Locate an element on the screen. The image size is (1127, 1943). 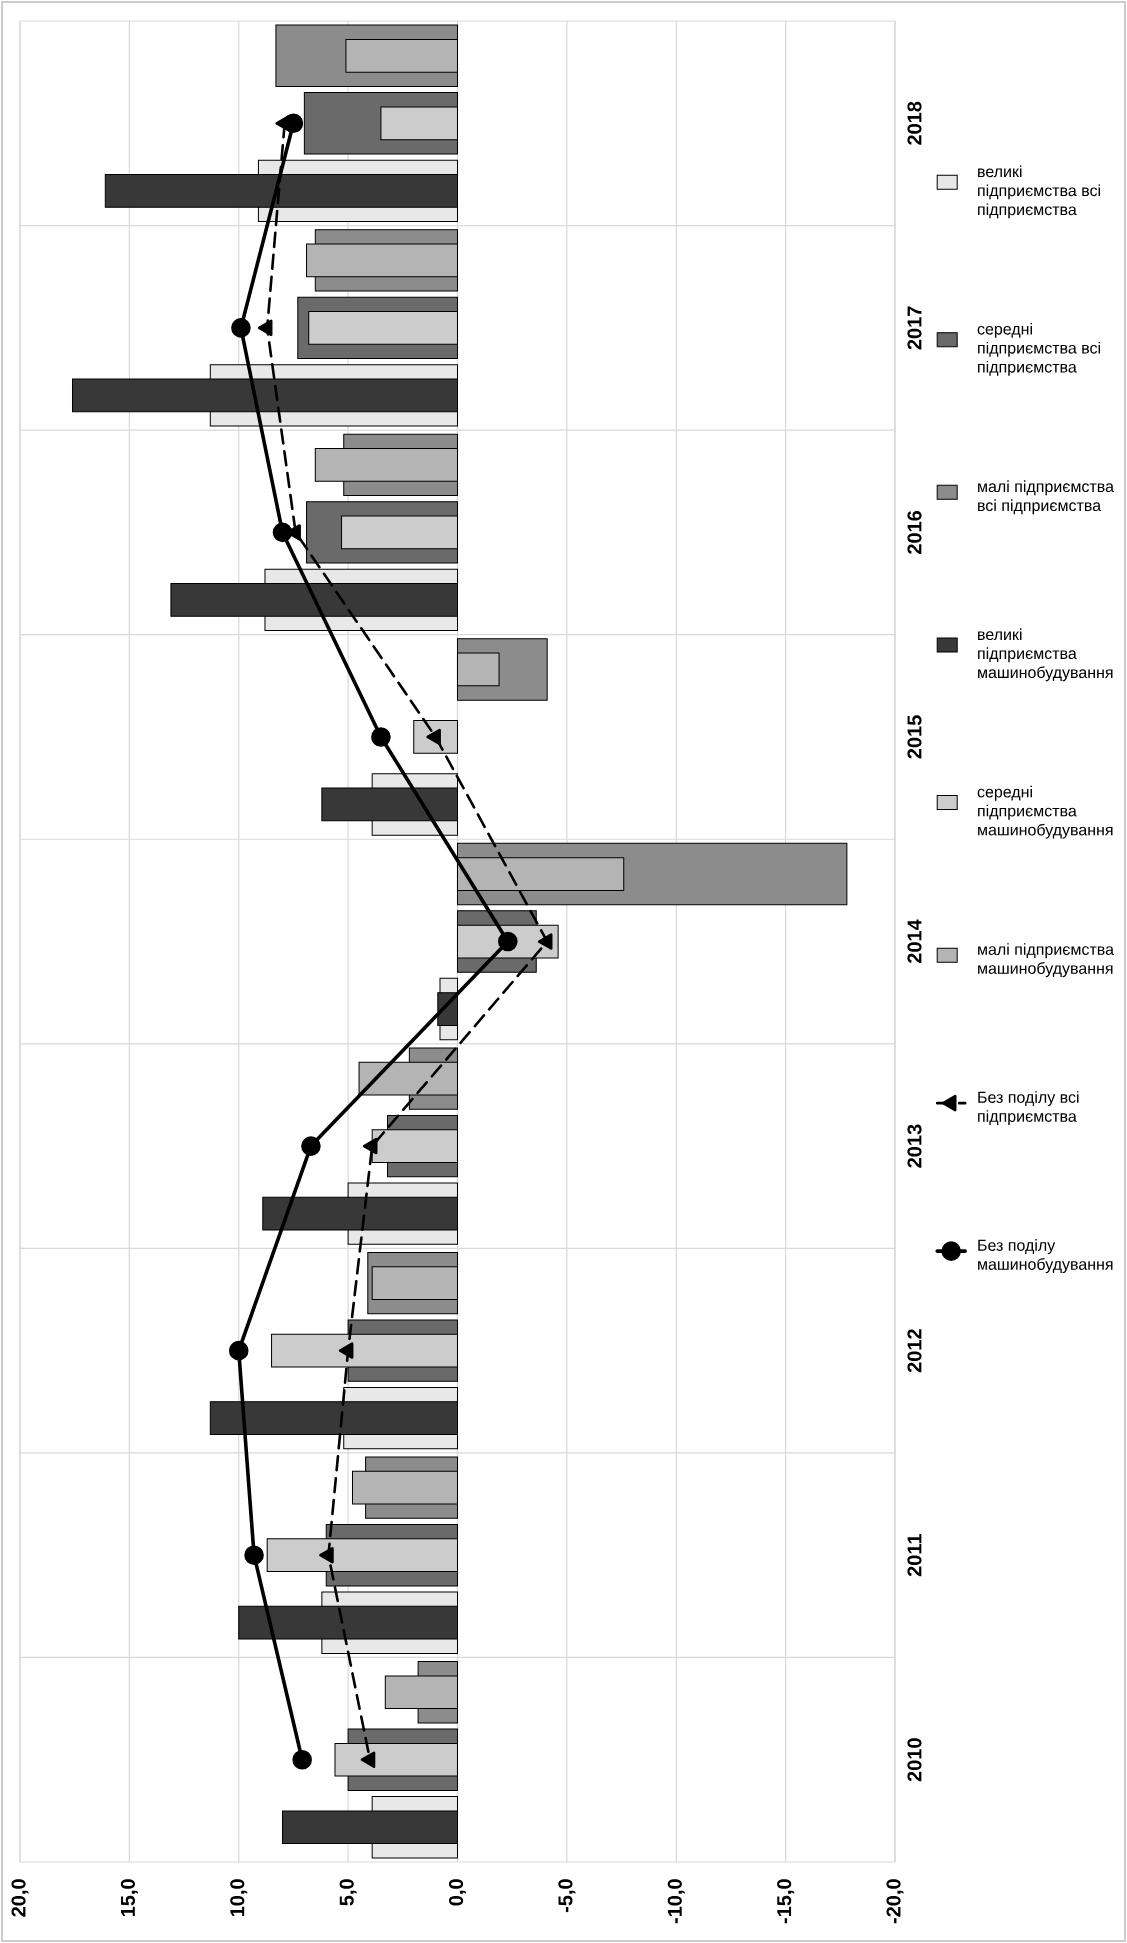
x-tick-label: -10,0 is located at coordinates (676, 1901).